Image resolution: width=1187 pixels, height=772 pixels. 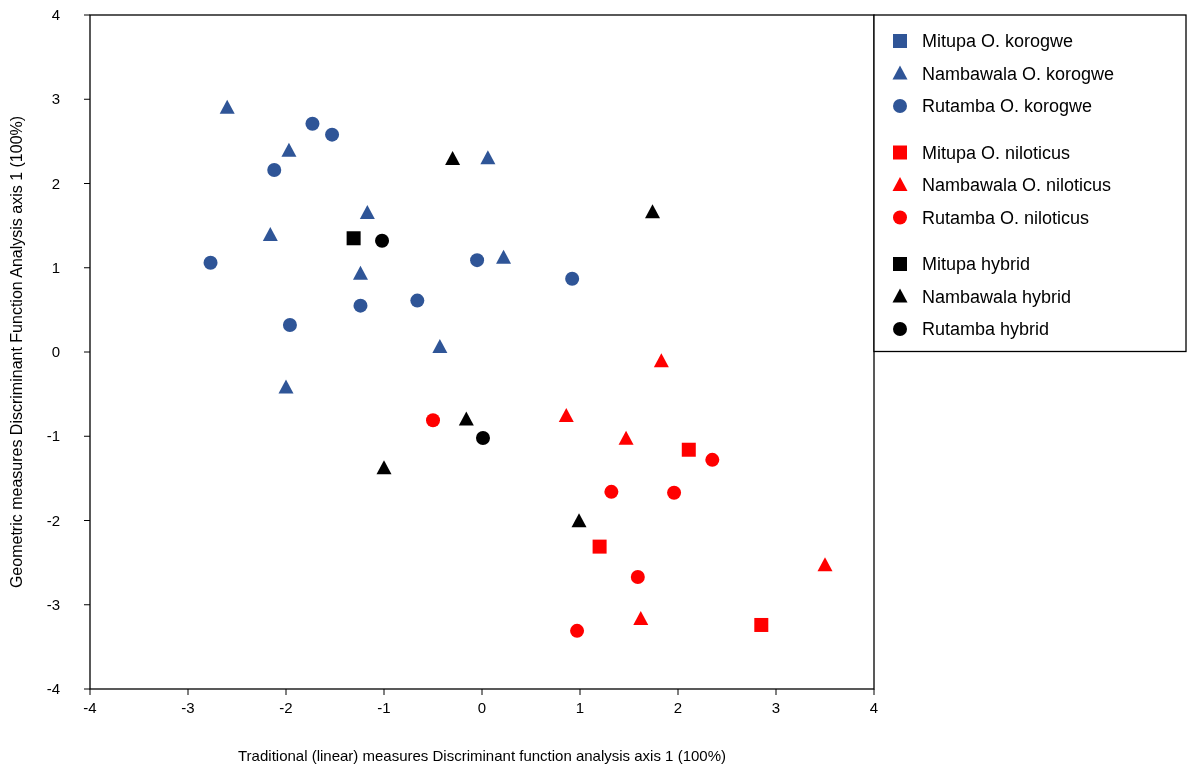 I want to click on y-tick-label: 3, so click(x=55, y=99).